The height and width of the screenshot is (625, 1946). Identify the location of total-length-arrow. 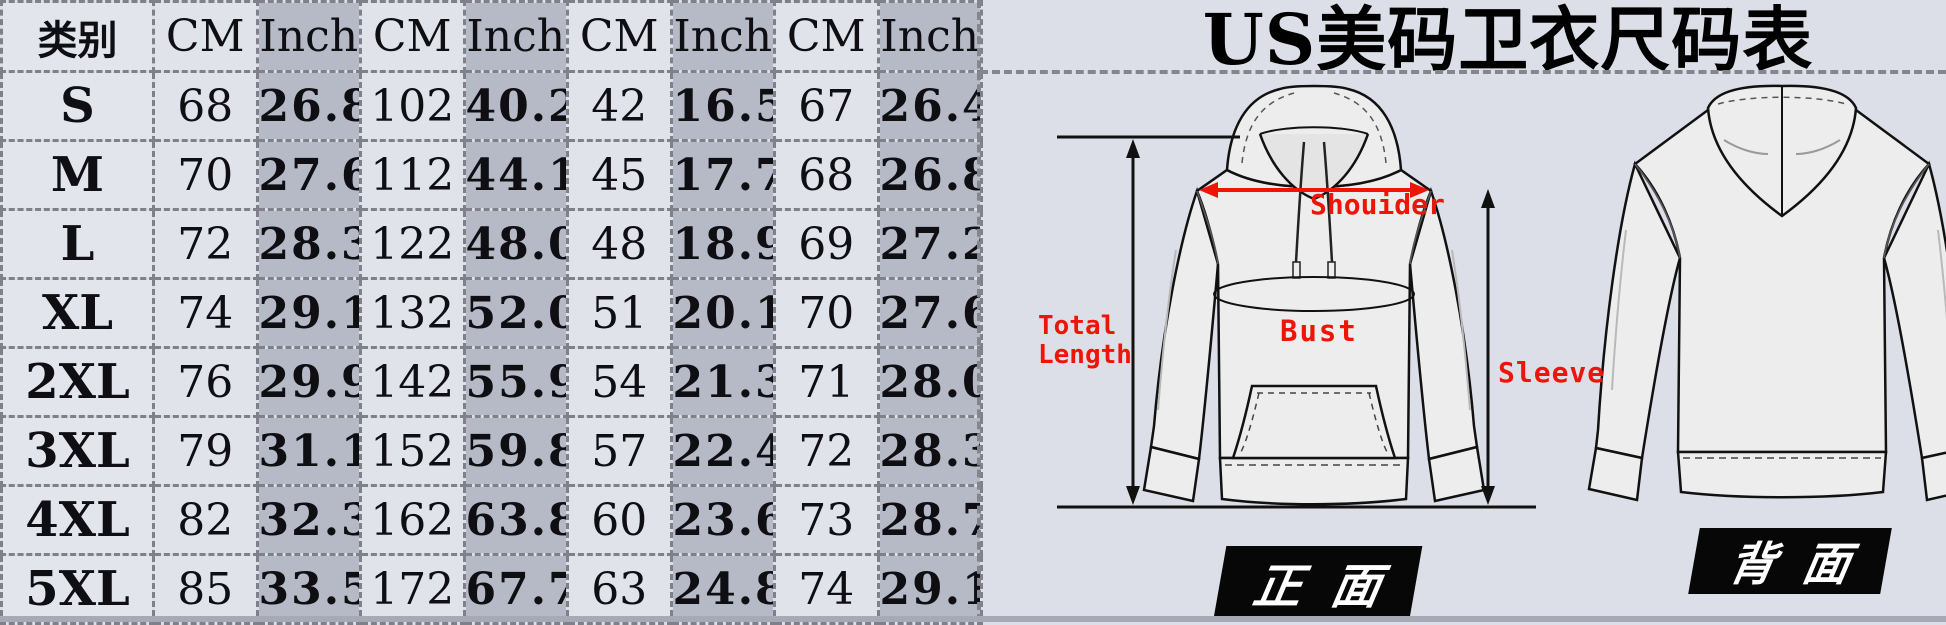
(1133, 322).